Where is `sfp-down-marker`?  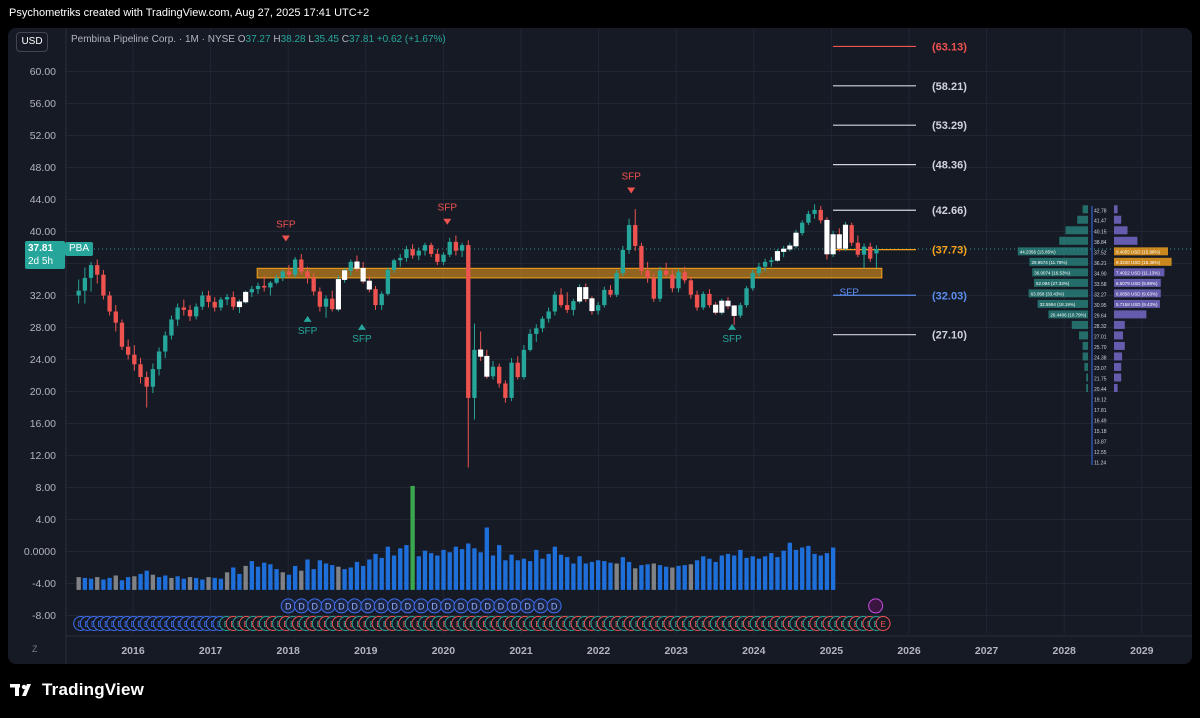
sfp-down-marker is located at coordinates (631, 190).